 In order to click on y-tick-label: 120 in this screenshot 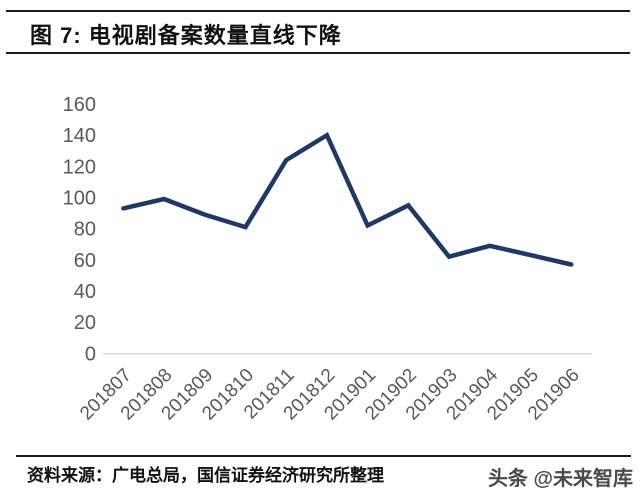, I will do `click(79, 167)`.